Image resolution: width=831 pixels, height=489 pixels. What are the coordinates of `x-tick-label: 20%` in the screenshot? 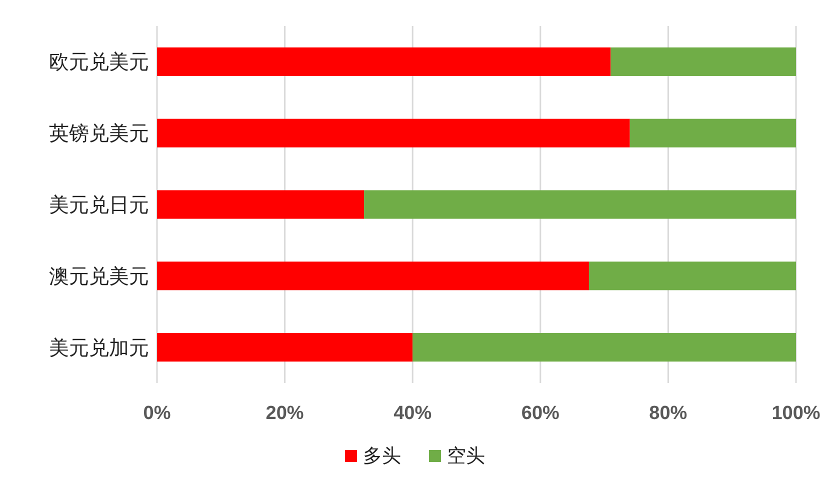 It's located at (285, 413).